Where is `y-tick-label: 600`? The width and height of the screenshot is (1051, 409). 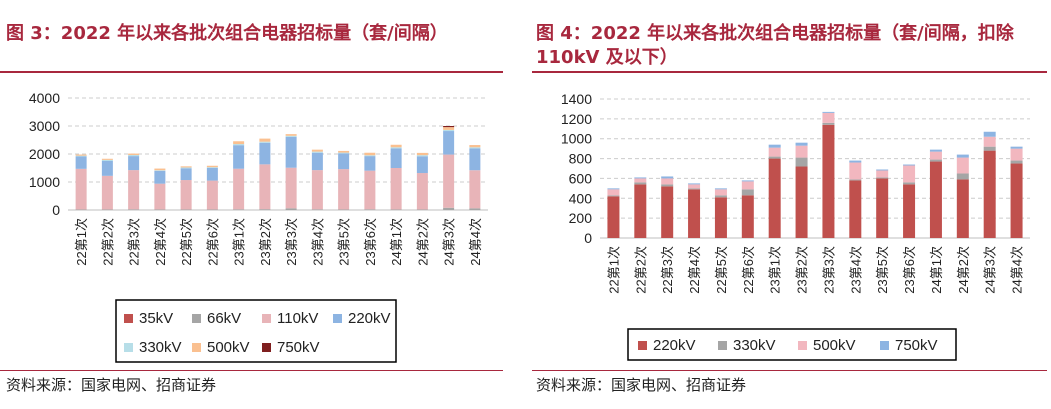 y-tick-label: 600 is located at coordinates (581, 178).